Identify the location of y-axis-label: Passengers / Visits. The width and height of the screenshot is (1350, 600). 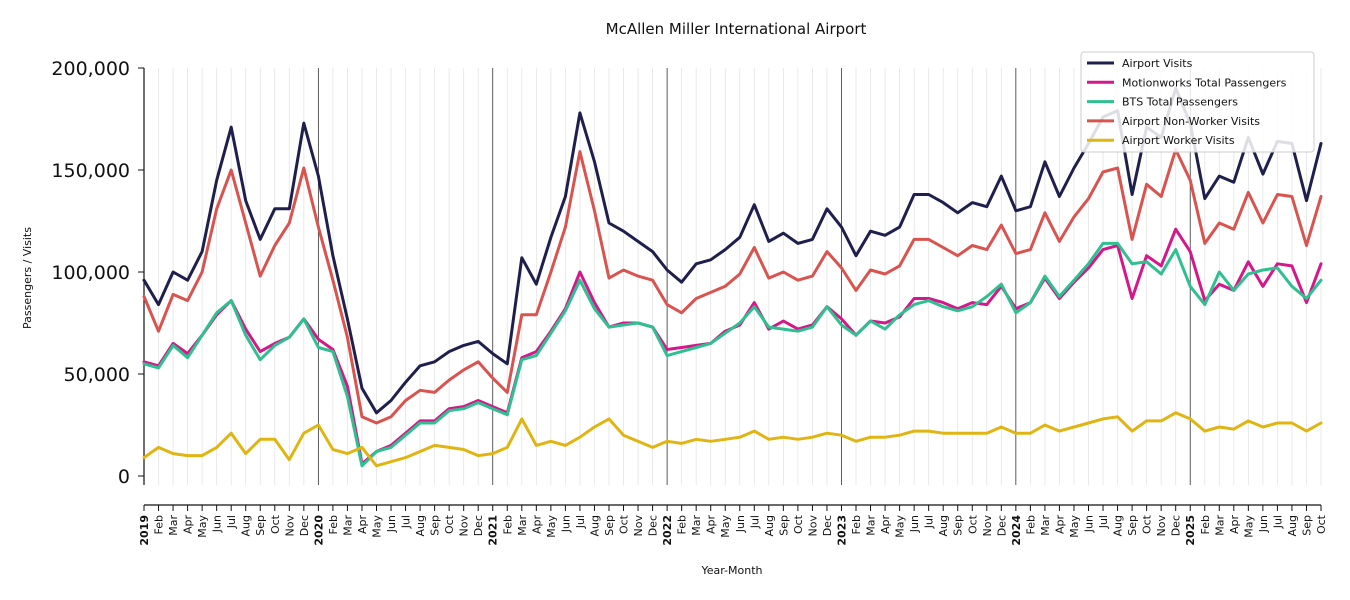
(27, 278).